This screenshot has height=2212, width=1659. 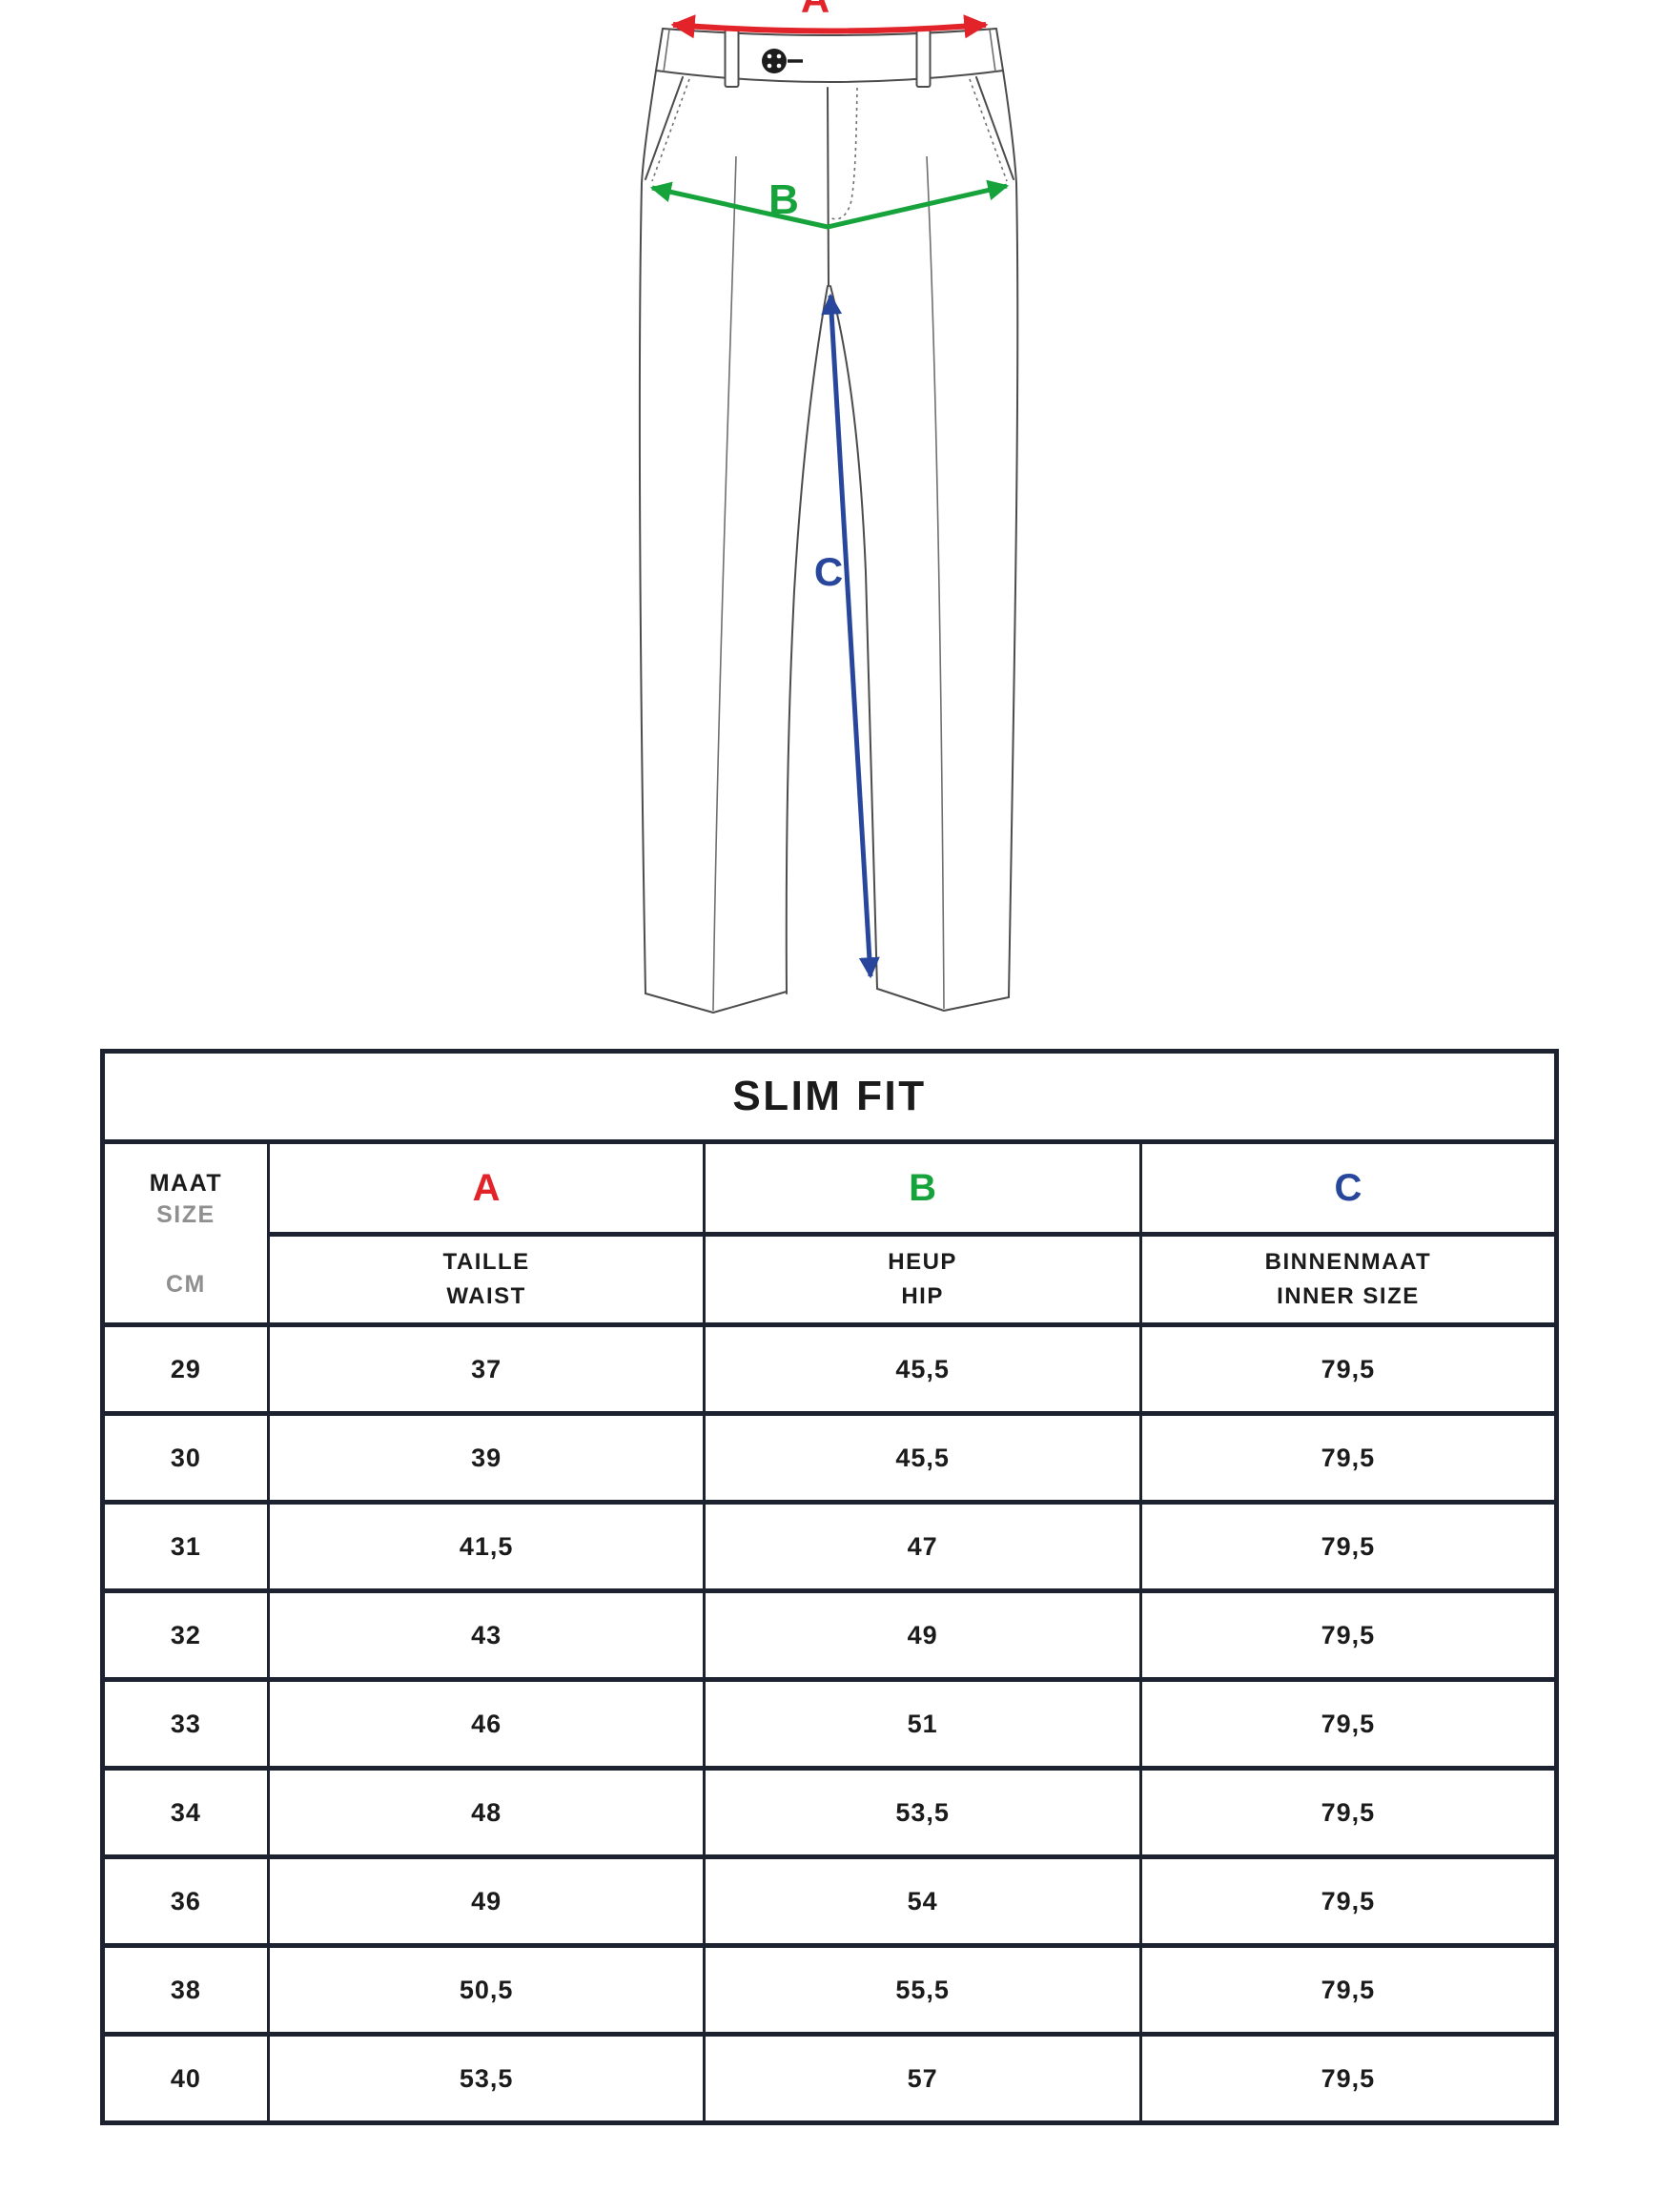 I want to click on waist-value-cell: 37, so click(x=486, y=1369).